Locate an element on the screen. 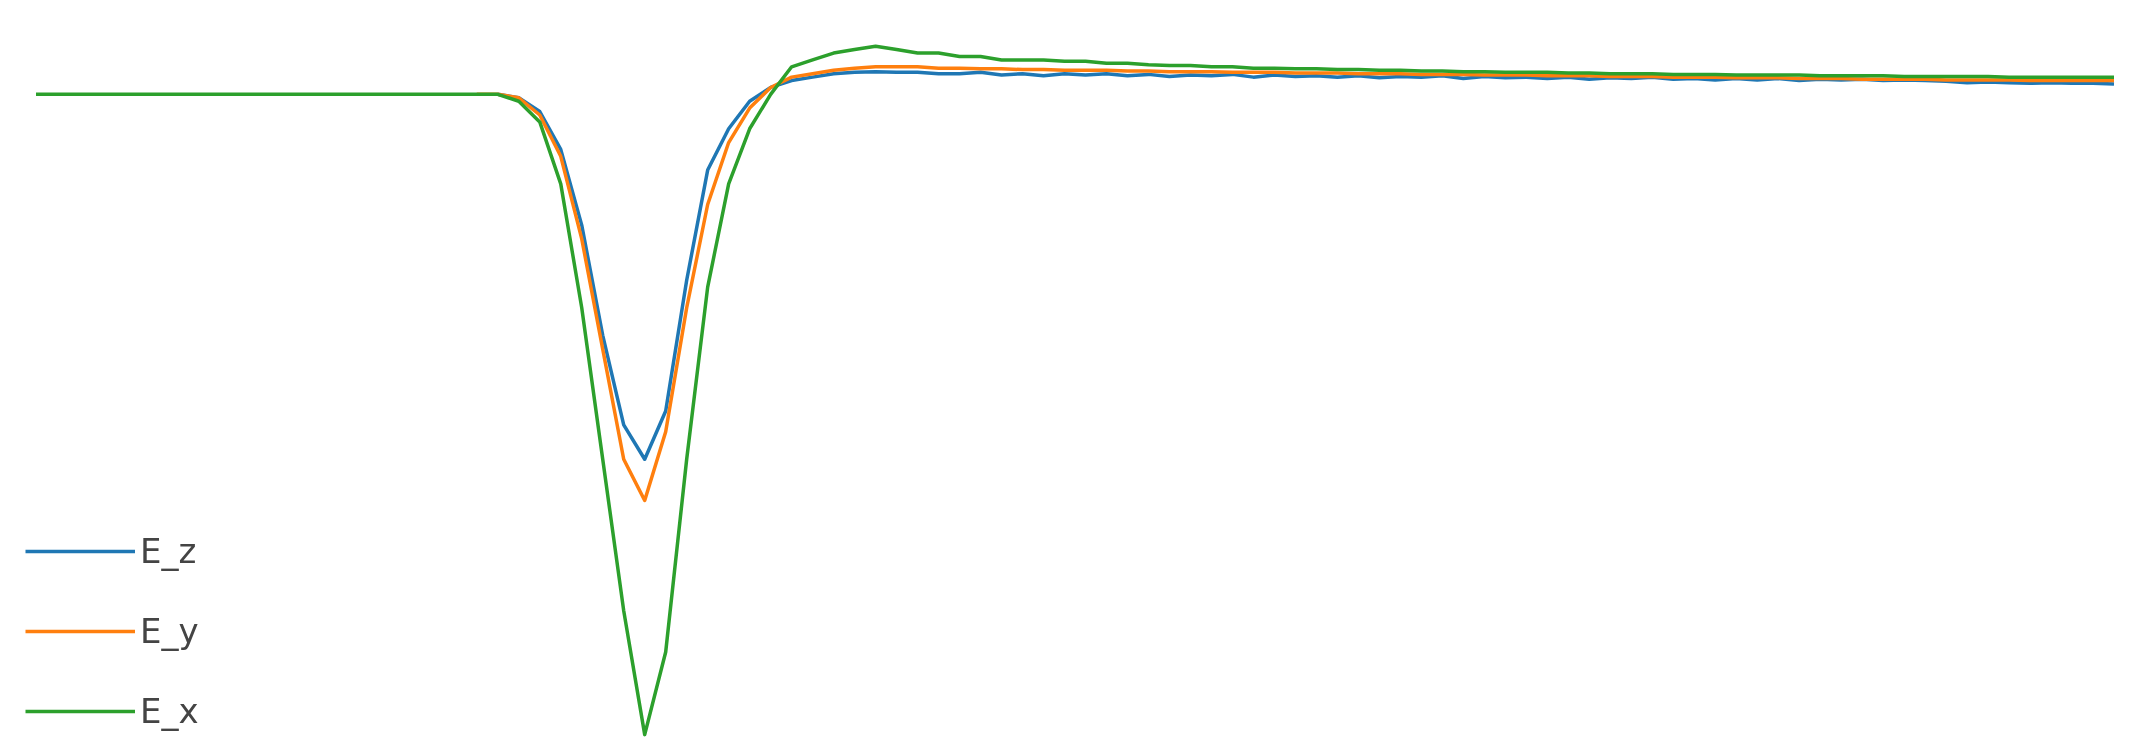  legend-label: E_z is located at coordinates (168, 551).